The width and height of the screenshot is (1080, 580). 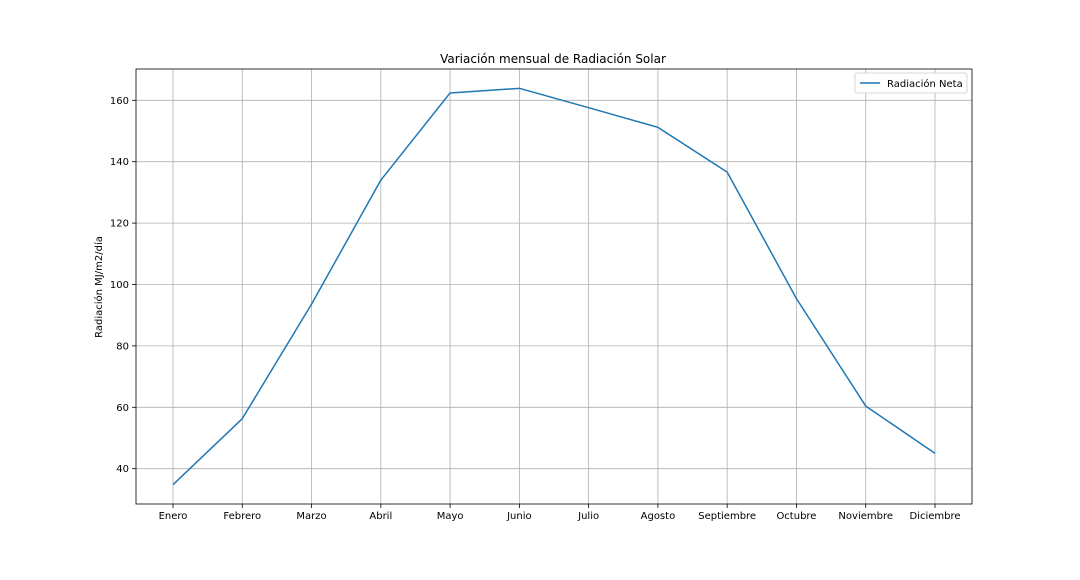 I want to click on y-tick-label: 60, so click(x=122, y=408).